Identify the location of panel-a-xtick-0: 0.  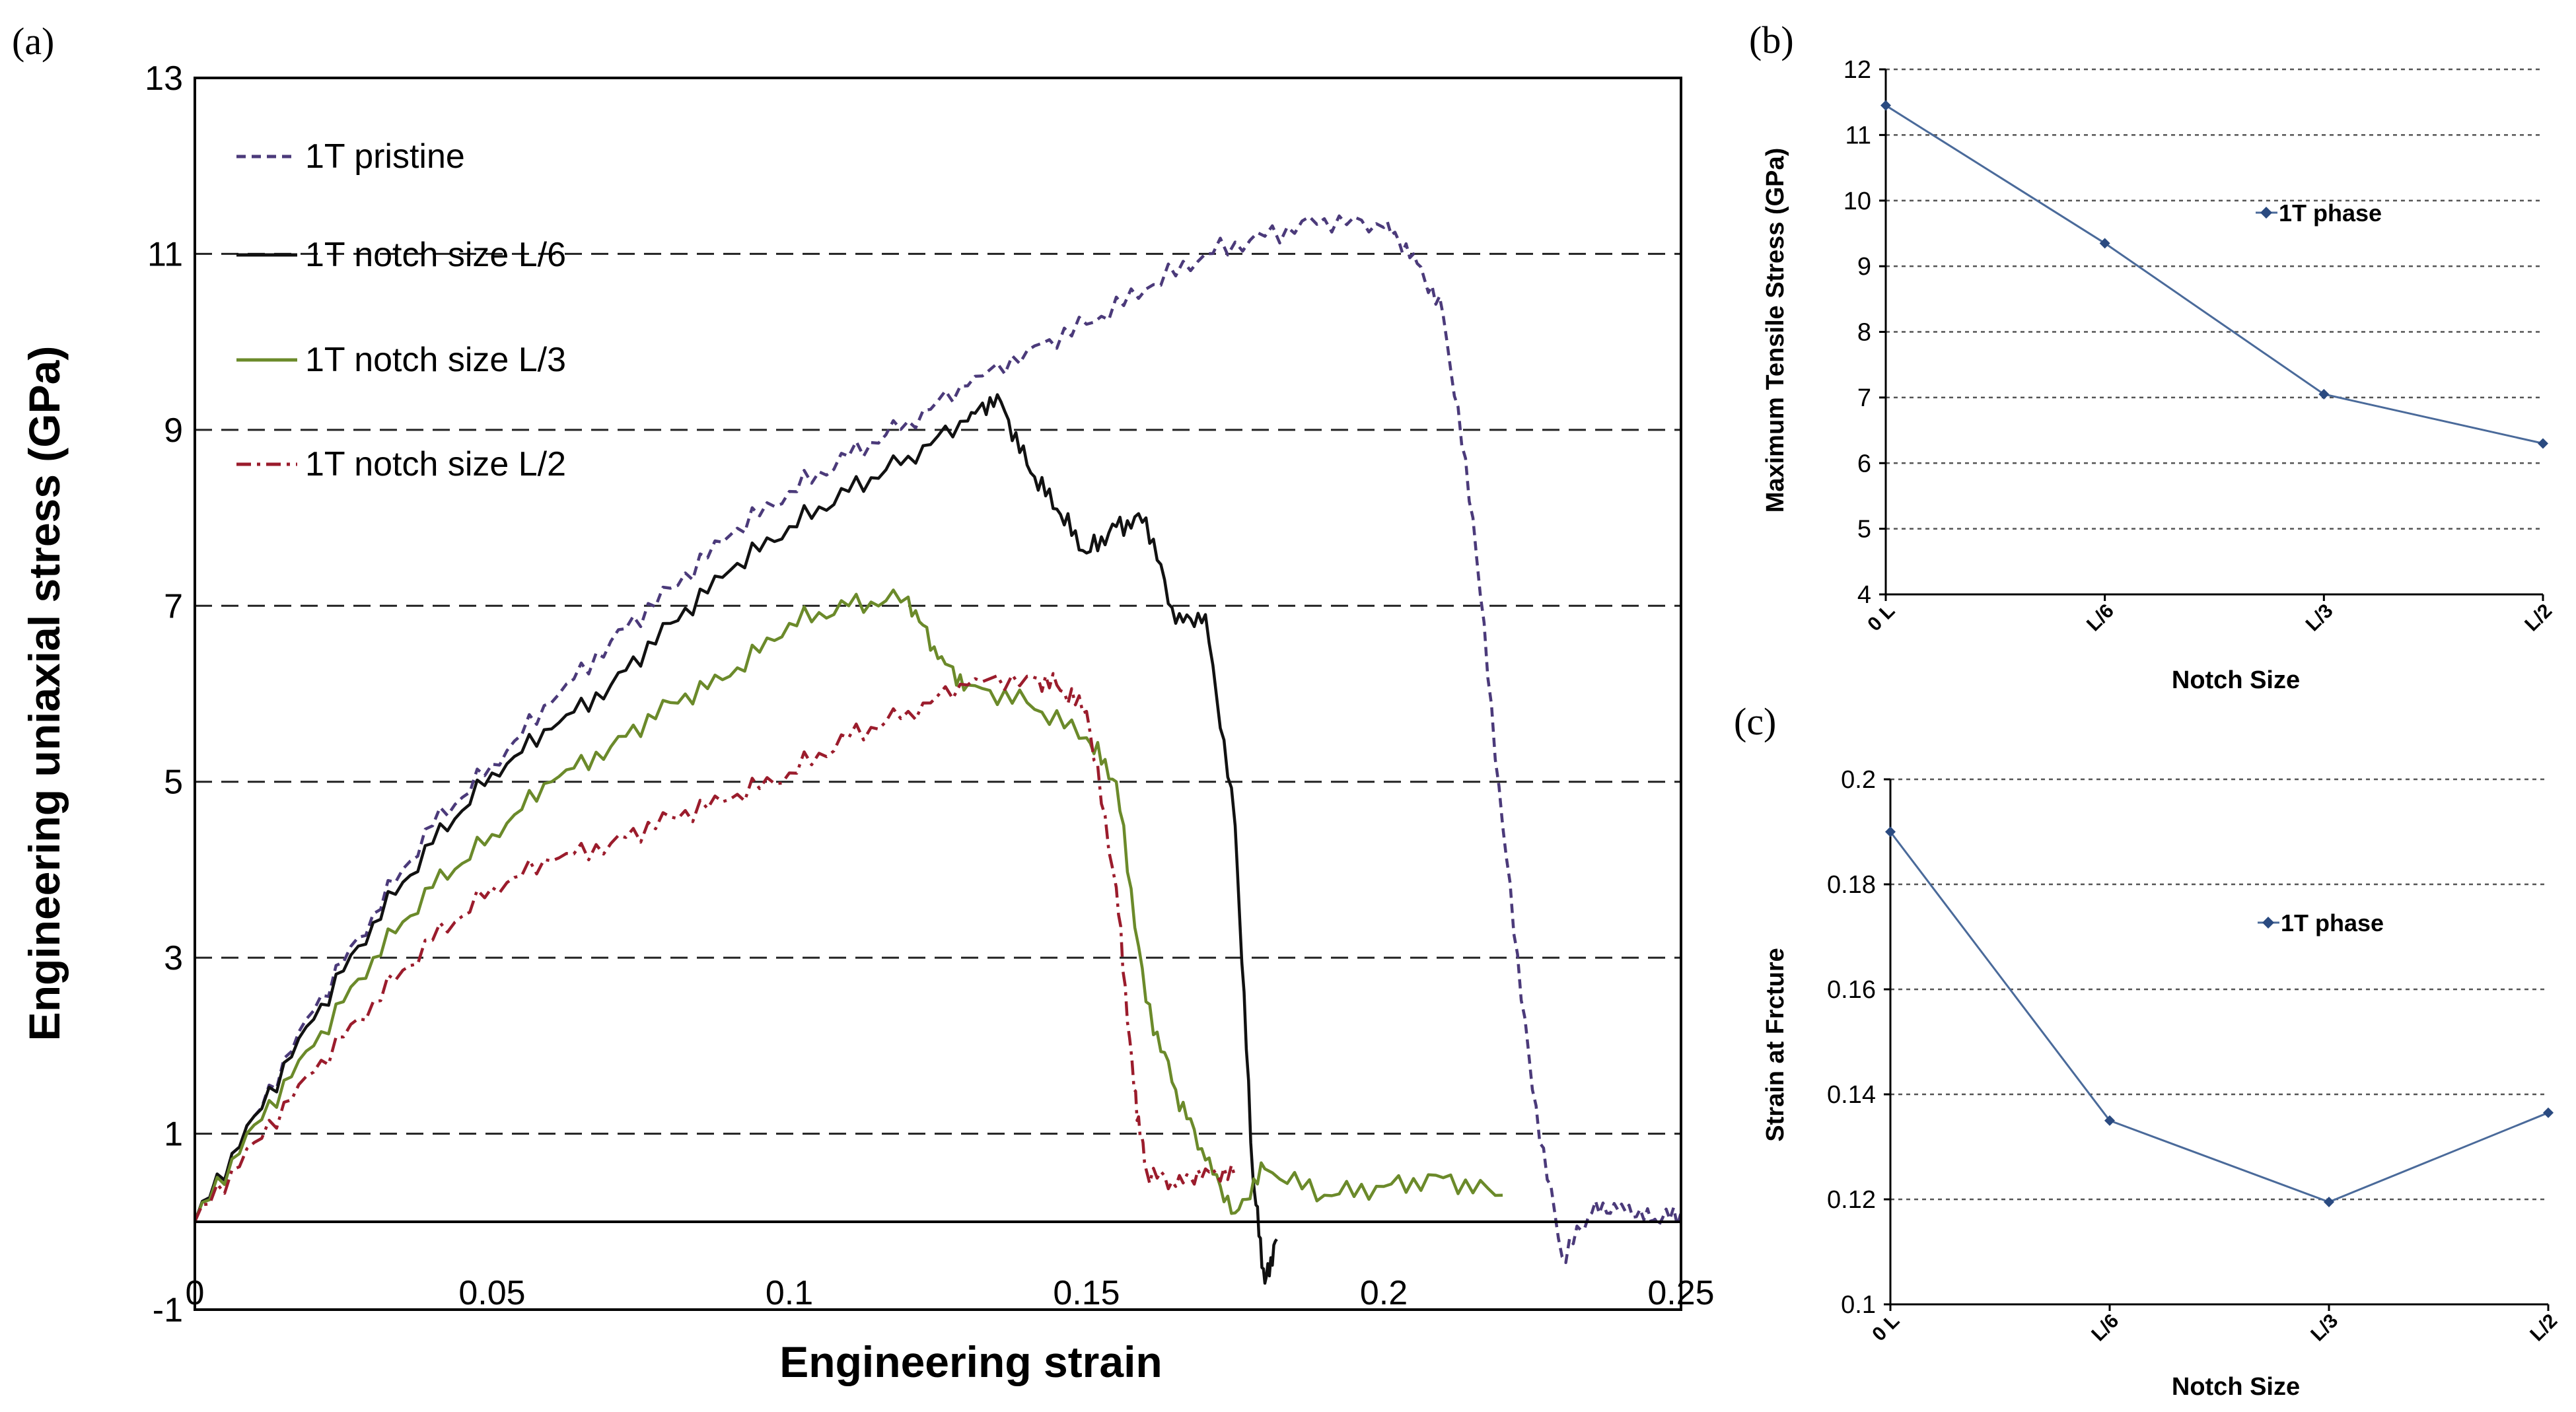
(195, 1293).